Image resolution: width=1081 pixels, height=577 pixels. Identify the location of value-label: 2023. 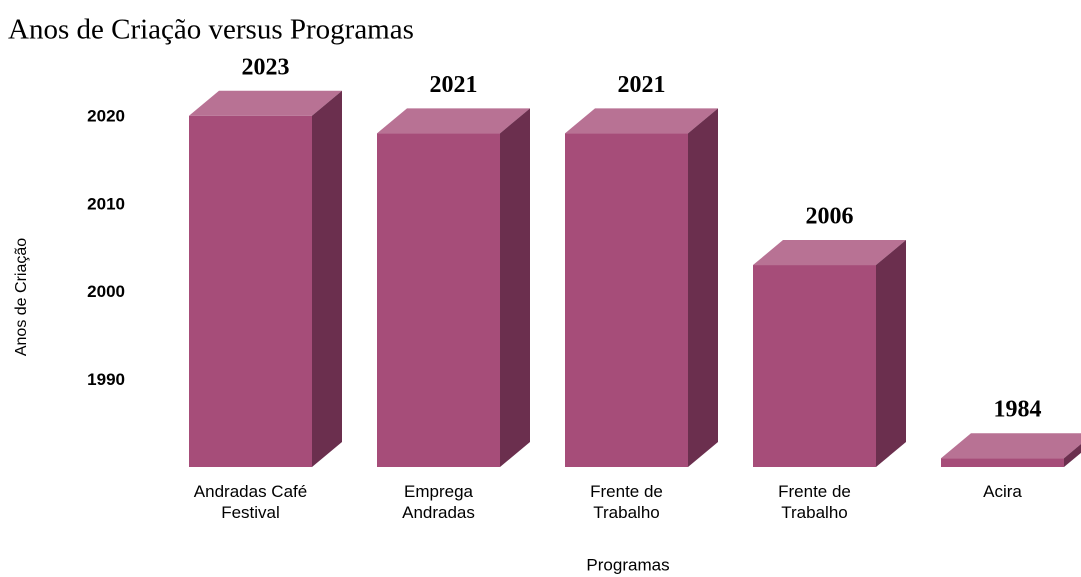
(266, 67).